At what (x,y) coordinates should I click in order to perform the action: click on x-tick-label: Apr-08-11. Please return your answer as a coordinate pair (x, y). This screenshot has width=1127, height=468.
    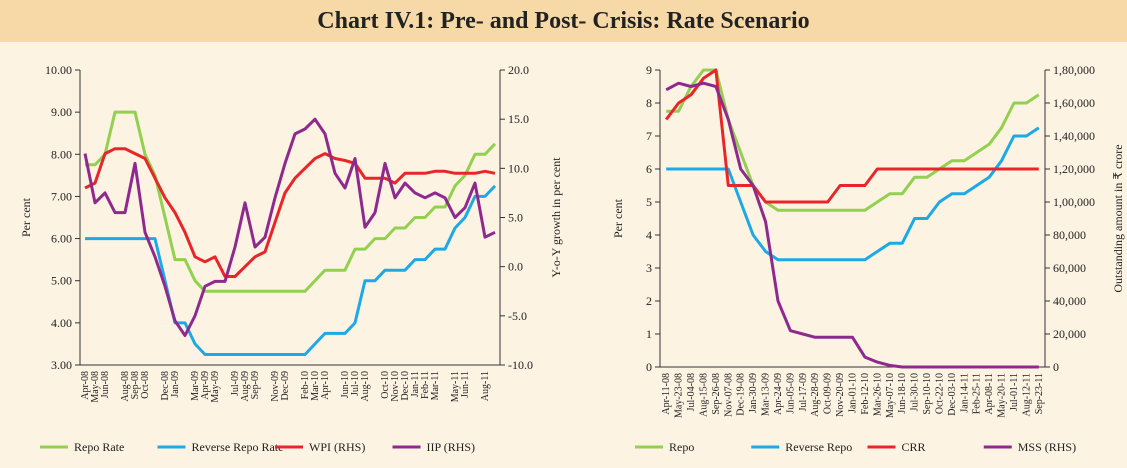
    Looking at the image, I should click on (989, 394).